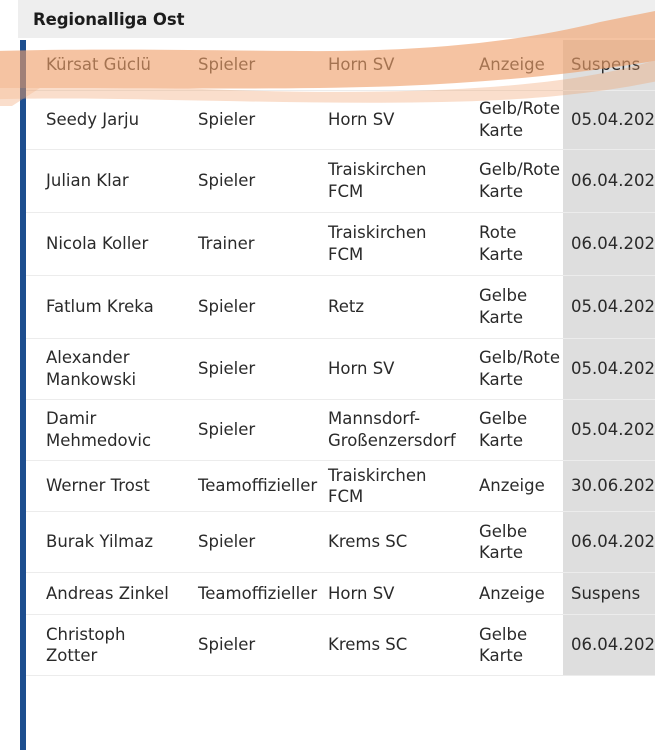 The height and width of the screenshot is (750, 655). Describe the element at coordinates (104, 593) in the screenshot. I see `cell-name: Andreas Zinkel` at that location.